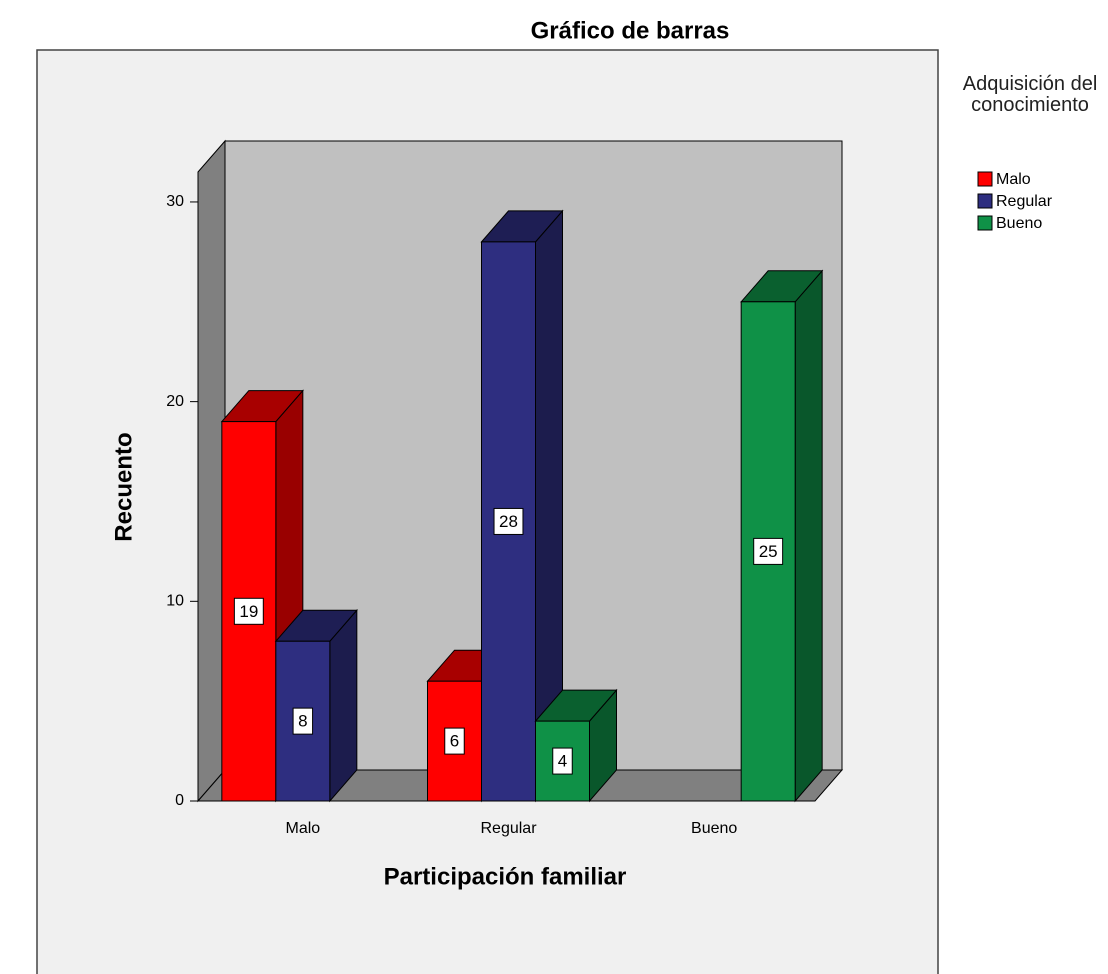 This screenshot has height=974, width=1108. Describe the element at coordinates (175, 601) in the screenshot. I see `y-tick-label: 10` at that location.